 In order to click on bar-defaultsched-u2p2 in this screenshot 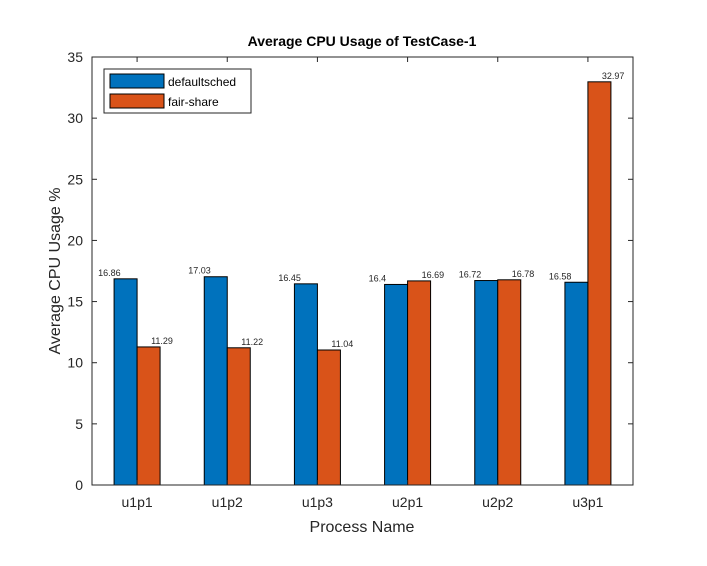, I will do `click(486, 383)`.